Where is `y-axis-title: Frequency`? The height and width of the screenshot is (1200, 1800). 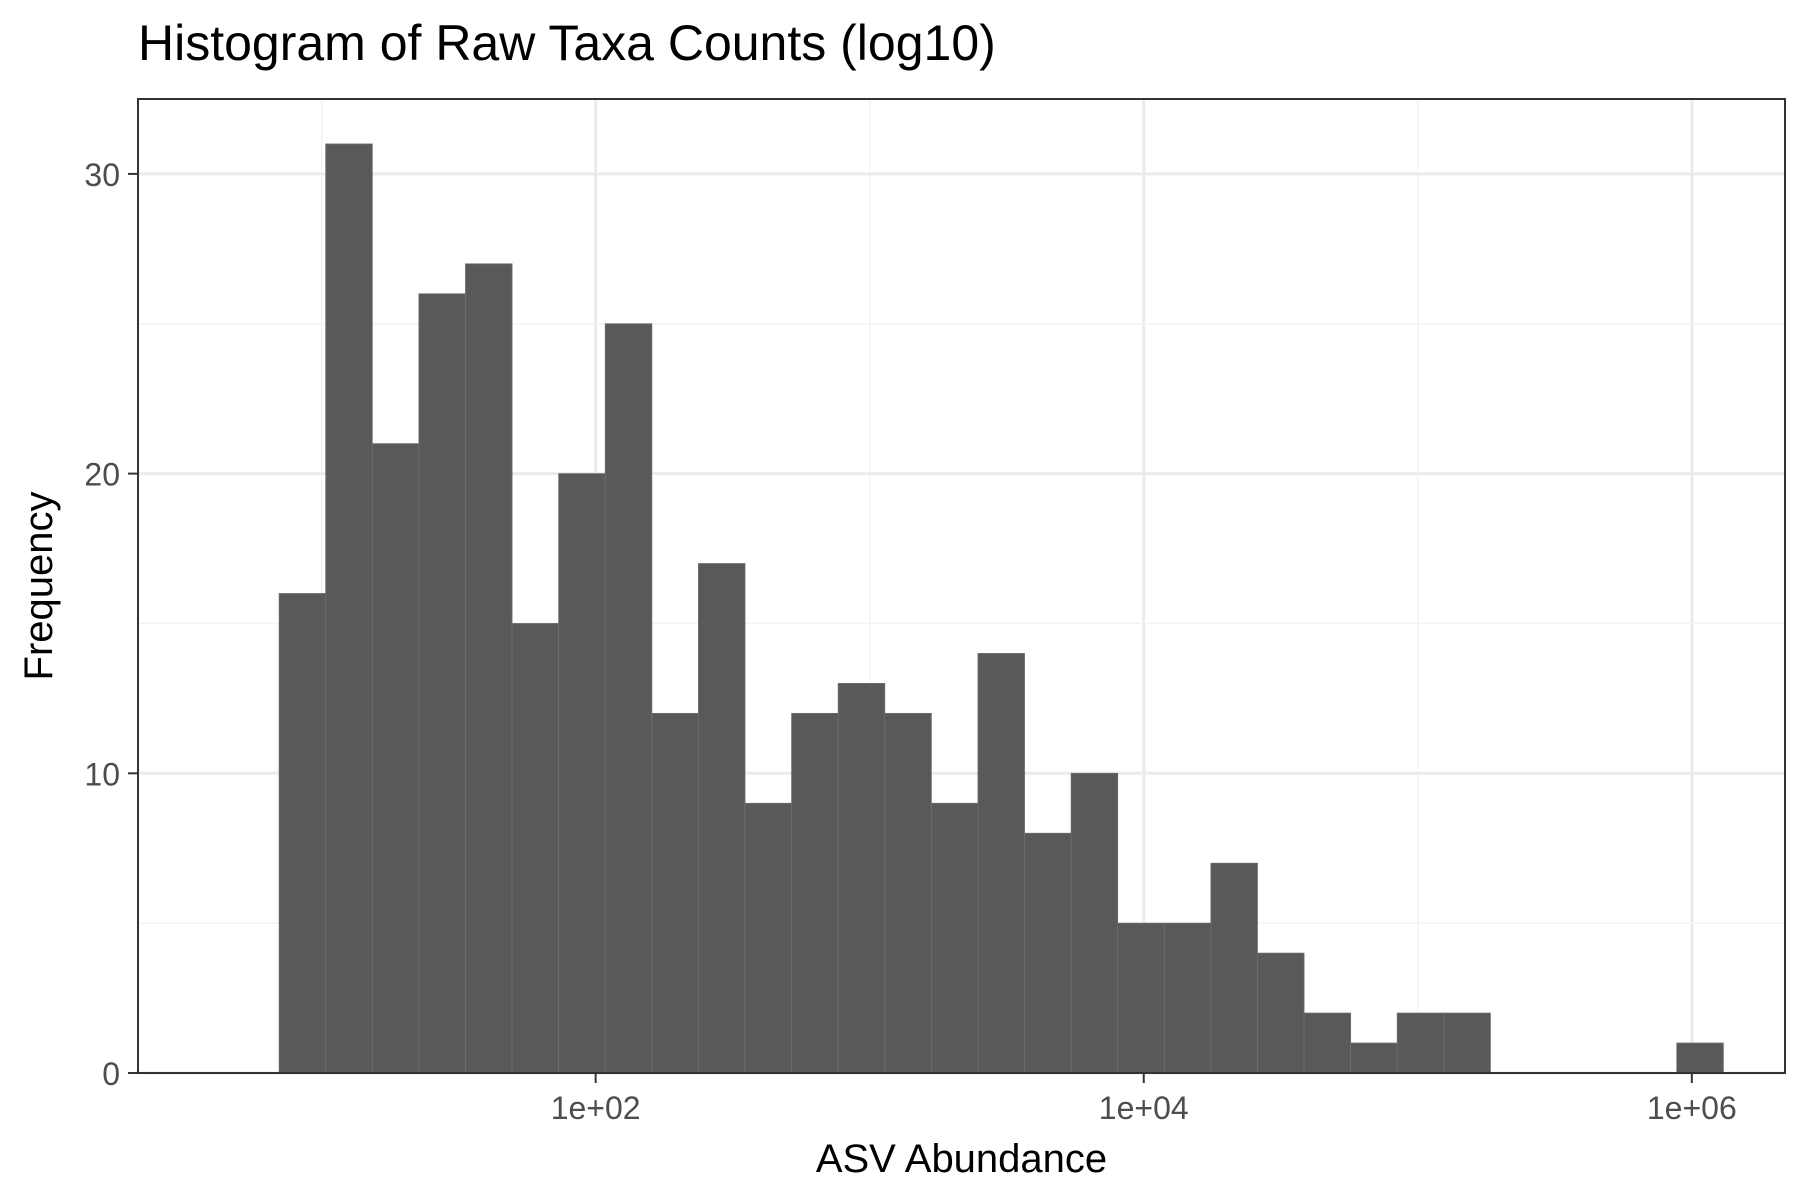
y-axis-title: Frequency is located at coordinates (39, 586).